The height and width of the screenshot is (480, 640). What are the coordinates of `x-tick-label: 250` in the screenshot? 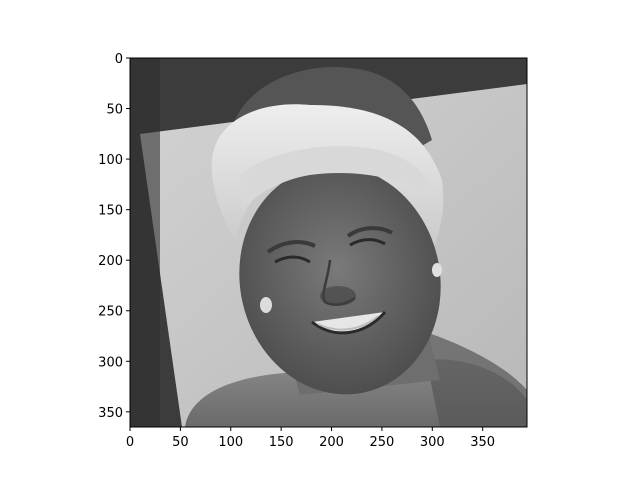 It's located at (381, 442).